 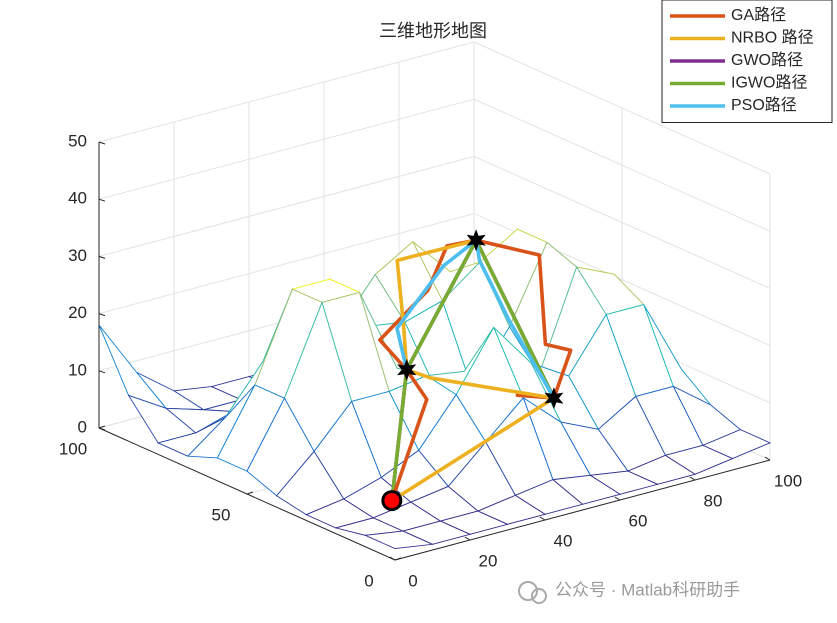 What do you see at coordinates (563, 540) in the screenshot?
I see `x-tick-label: 40` at bounding box center [563, 540].